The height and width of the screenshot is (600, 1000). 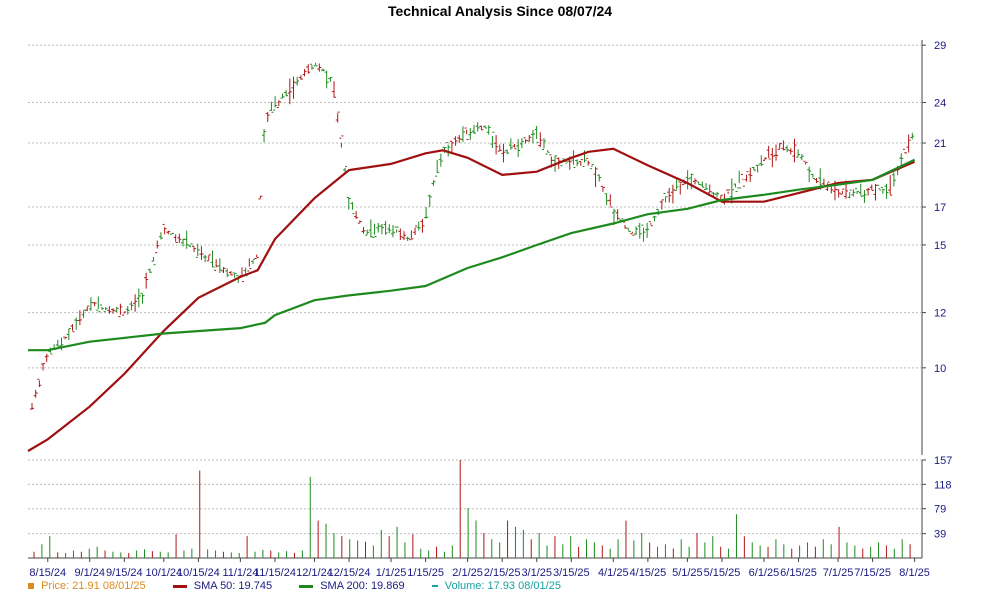 What do you see at coordinates (764, 573) in the screenshot?
I see `x-tick-label: 6/1/25` at bounding box center [764, 573].